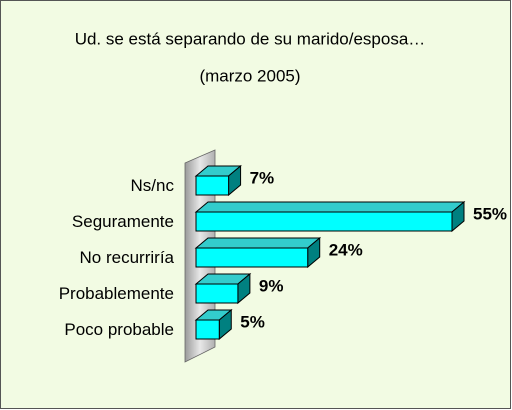 Image resolution: width=512 pixels, height=410 pixels. What do you see at coordinates (252, 321) in the screenshot?
I see `value-label: 5%` at bounding box center [252, 321].